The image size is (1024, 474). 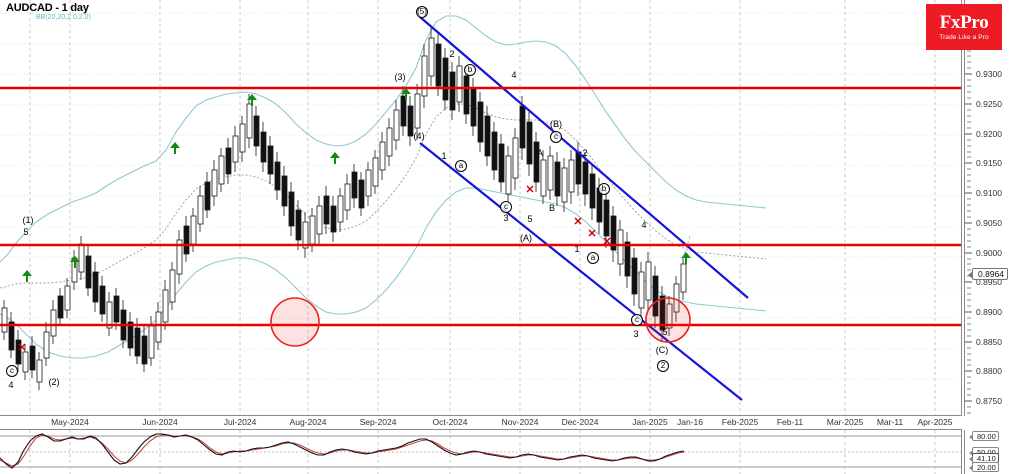 I want to click on price-tick-label: 0.9100, so click(x=989, y=193).